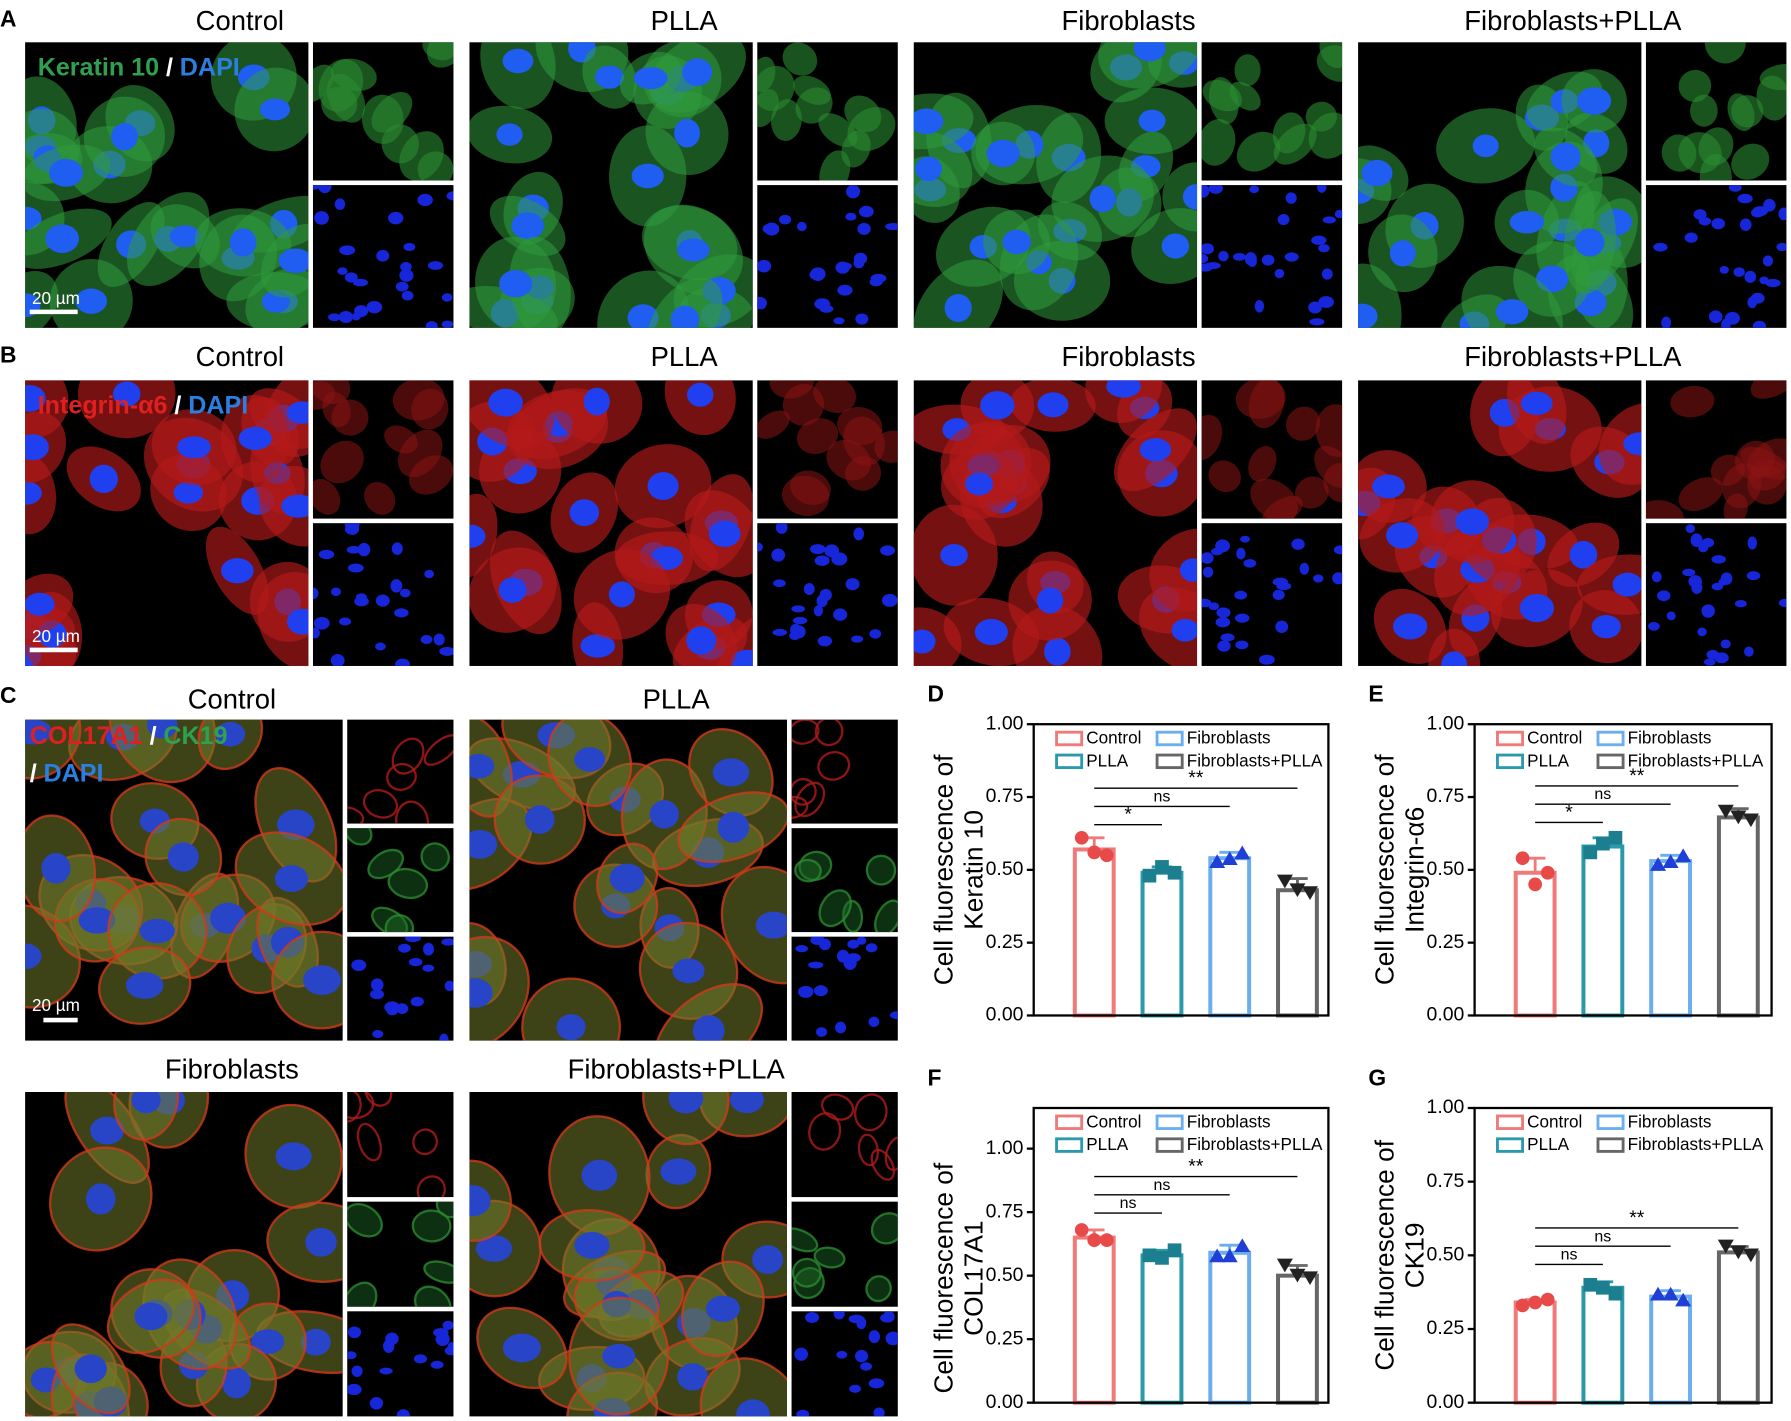  What do you see at coordinates (1446, 1402) in the screenshot?
I see `y-tick-label: 0.00` at bounding box center [1446, 1402].